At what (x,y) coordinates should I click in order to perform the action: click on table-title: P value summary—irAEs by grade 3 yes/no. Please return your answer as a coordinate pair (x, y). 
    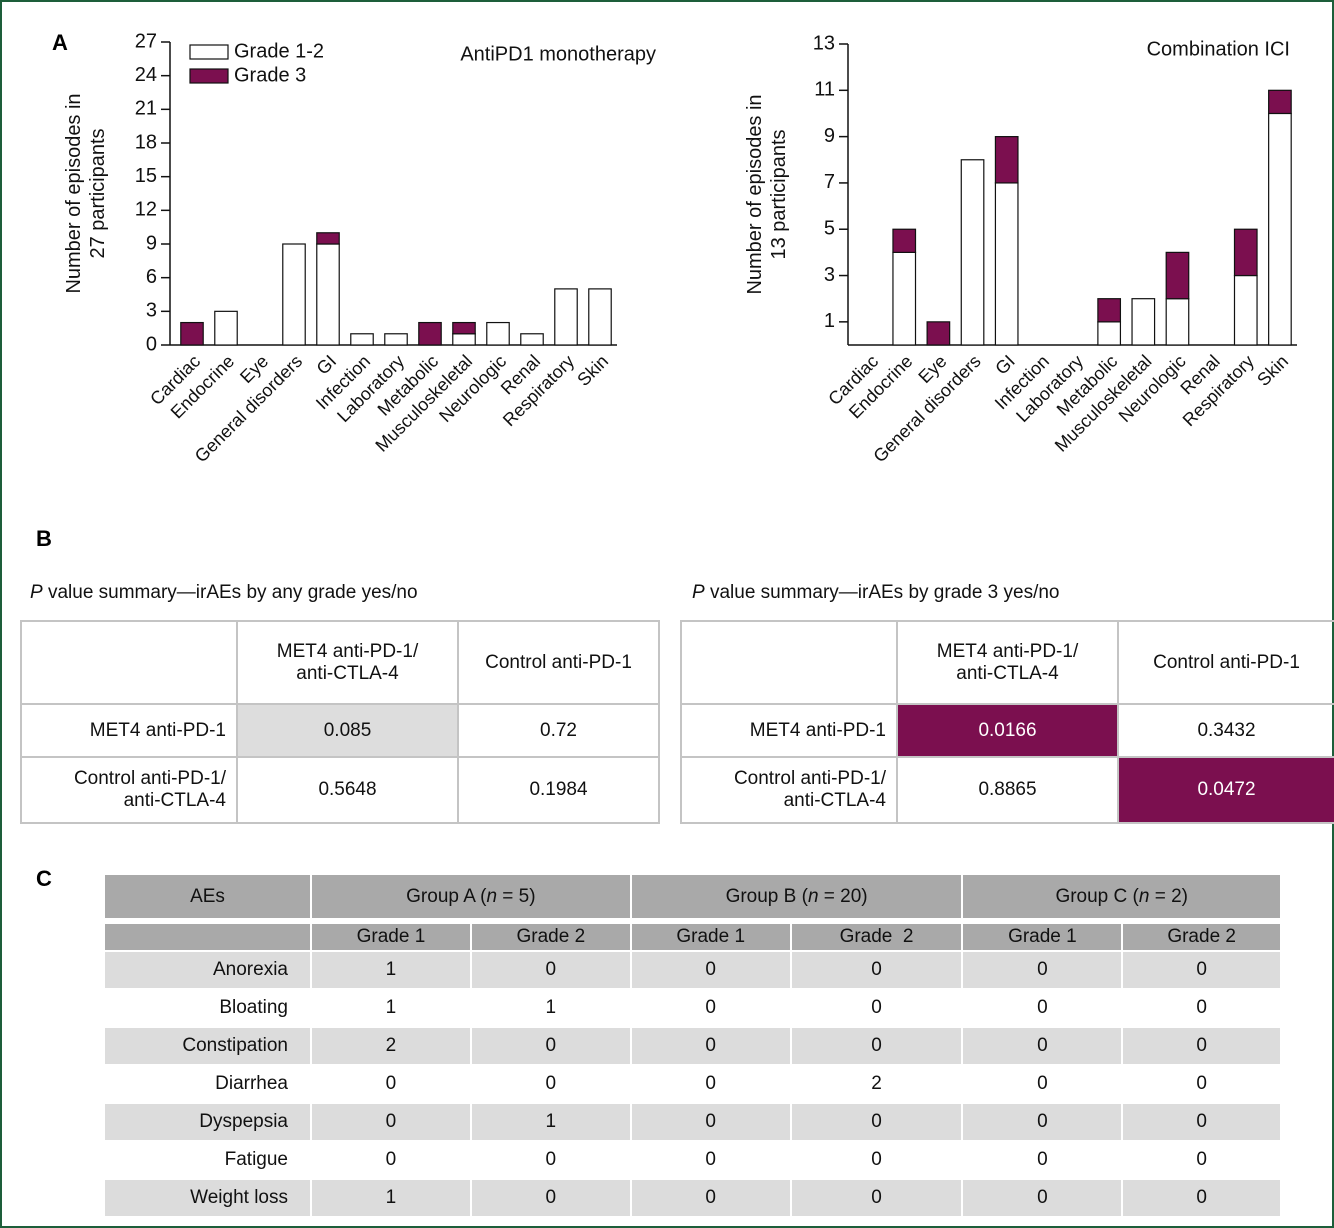
    Looking at the image, I should click on (876, 593).